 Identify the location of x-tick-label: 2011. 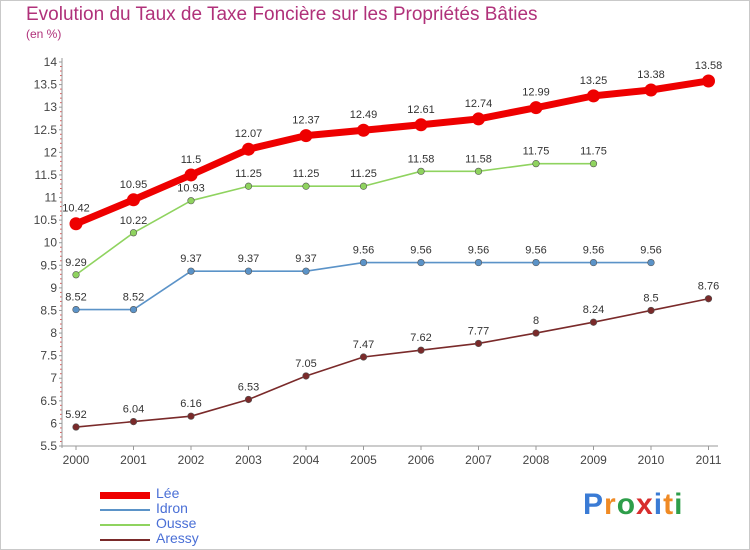
(709, 460).